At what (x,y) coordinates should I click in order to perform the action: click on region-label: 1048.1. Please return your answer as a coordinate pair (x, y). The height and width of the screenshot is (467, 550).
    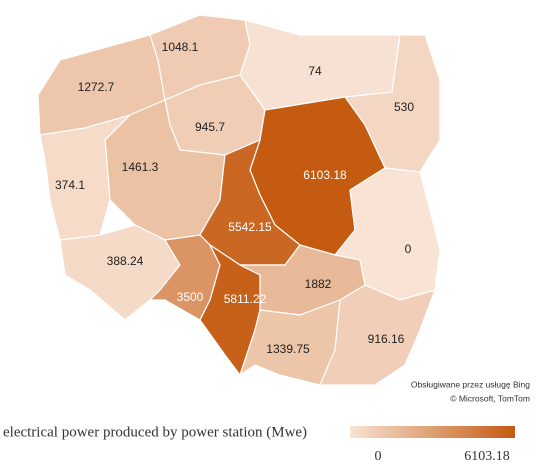
    Looking at the image, I should click on (180, 47).